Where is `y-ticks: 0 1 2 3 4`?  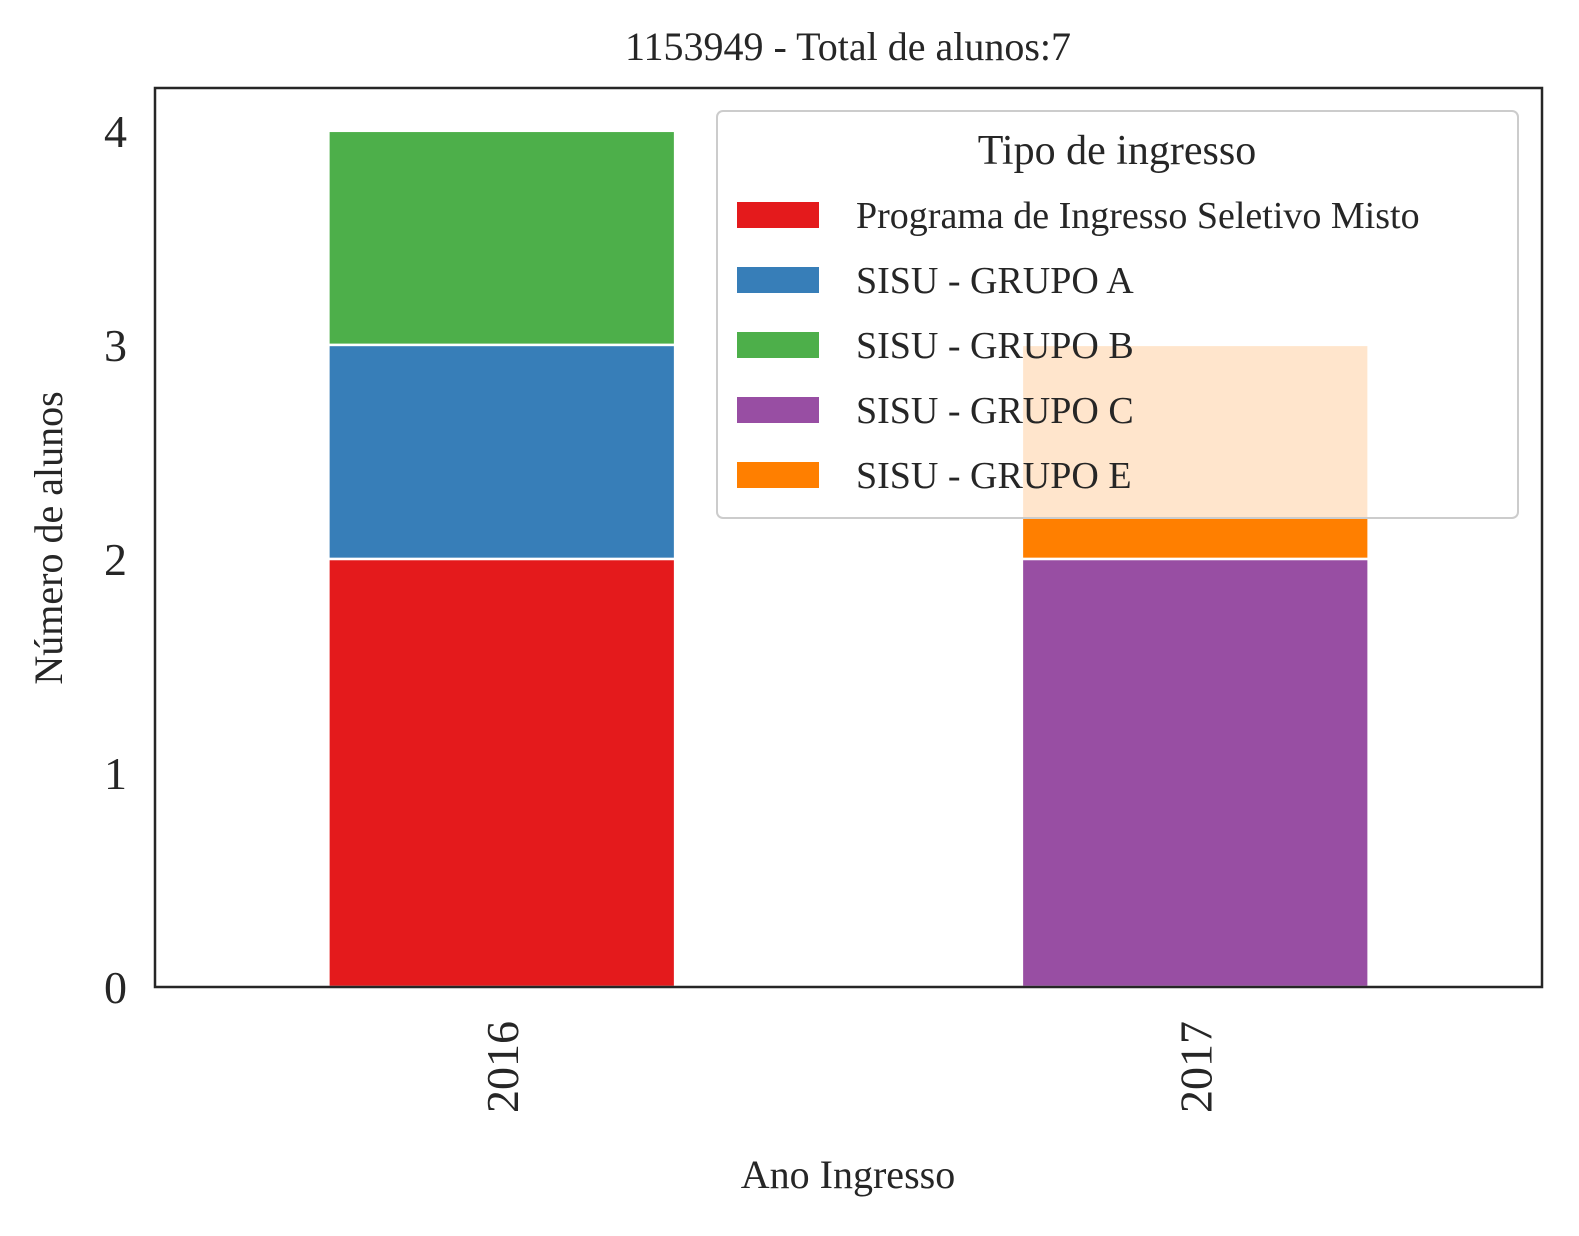 y-ticks: 0 1 2 3 4 is located at coordinates (115, 559).